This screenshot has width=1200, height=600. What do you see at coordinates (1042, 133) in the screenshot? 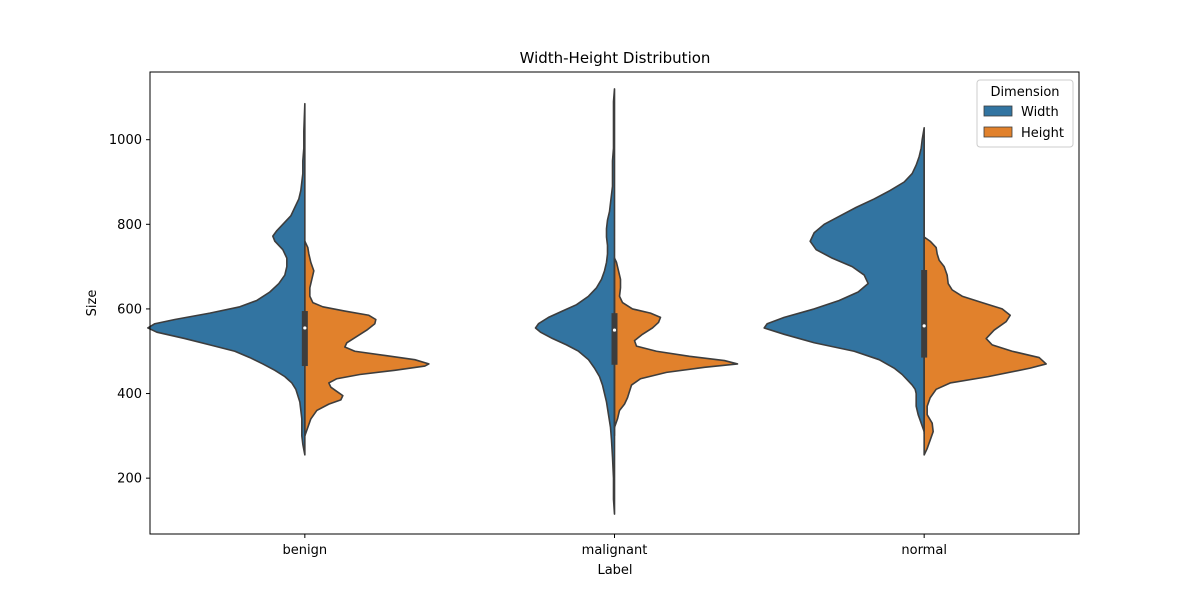
I see `legend-label-height: Height` at bounding box center [1042, 133].